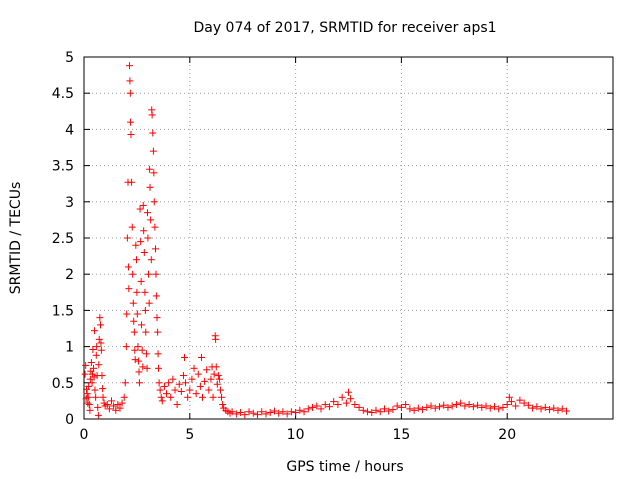 The image size is (640, 480). I want to click on y-tick-label: 0.5, so click(63, 384).